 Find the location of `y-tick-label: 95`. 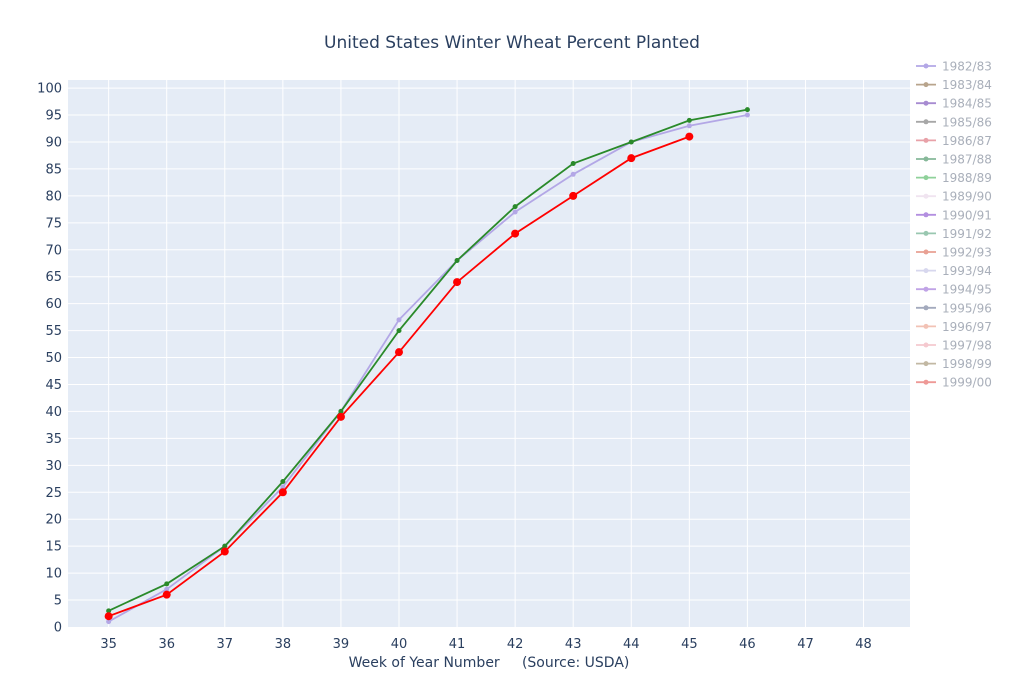

y-tick-label: 95 is located at coordinates (53, 116).